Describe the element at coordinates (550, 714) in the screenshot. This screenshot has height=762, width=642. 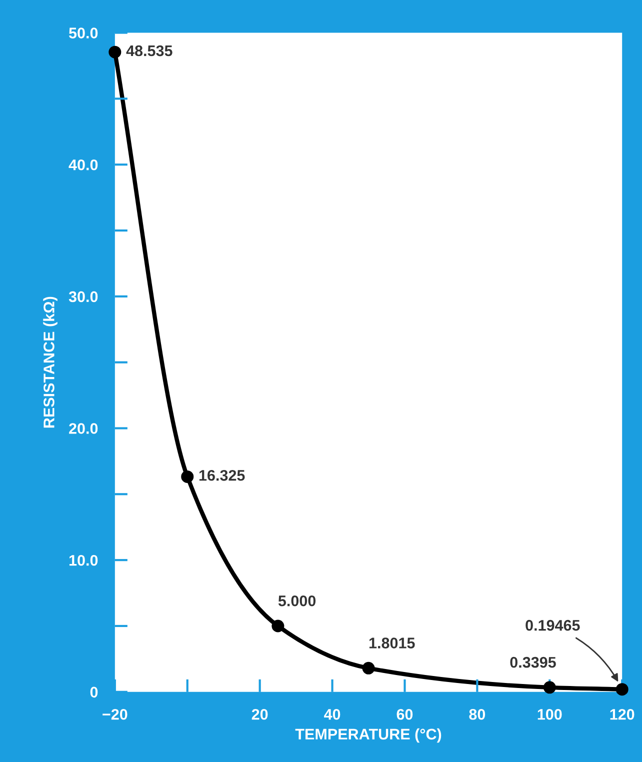
I see `x-tick-label: 100` at that location.